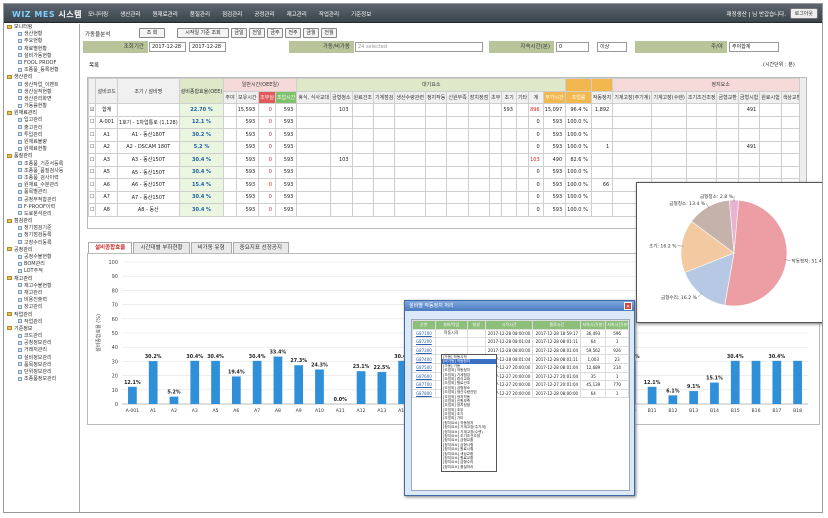 This screenshot has width=828, height=518. I want to click on shift-select: 주야합계, so click(754, 47).